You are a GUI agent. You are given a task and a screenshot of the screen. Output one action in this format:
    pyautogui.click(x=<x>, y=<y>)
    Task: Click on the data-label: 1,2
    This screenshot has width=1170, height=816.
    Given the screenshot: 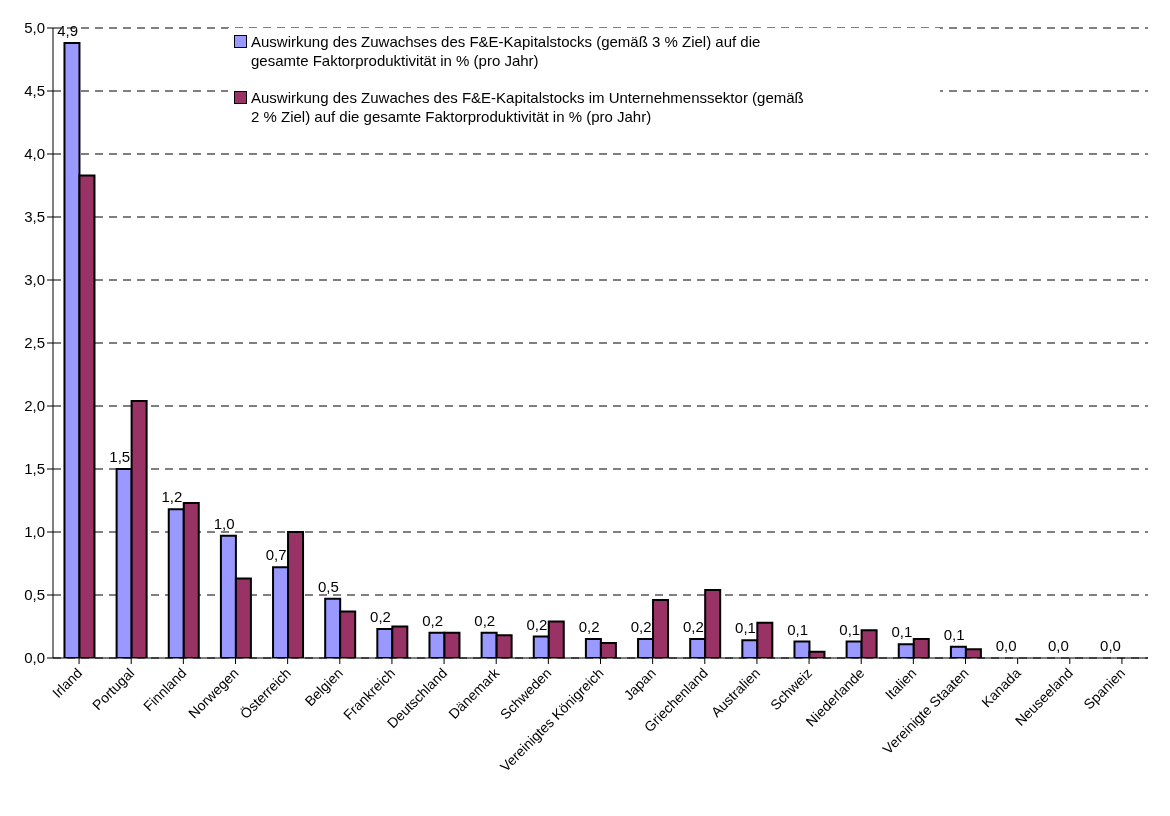 What is the action you would take?
    pyautogui.click(x=172, y=497)
    